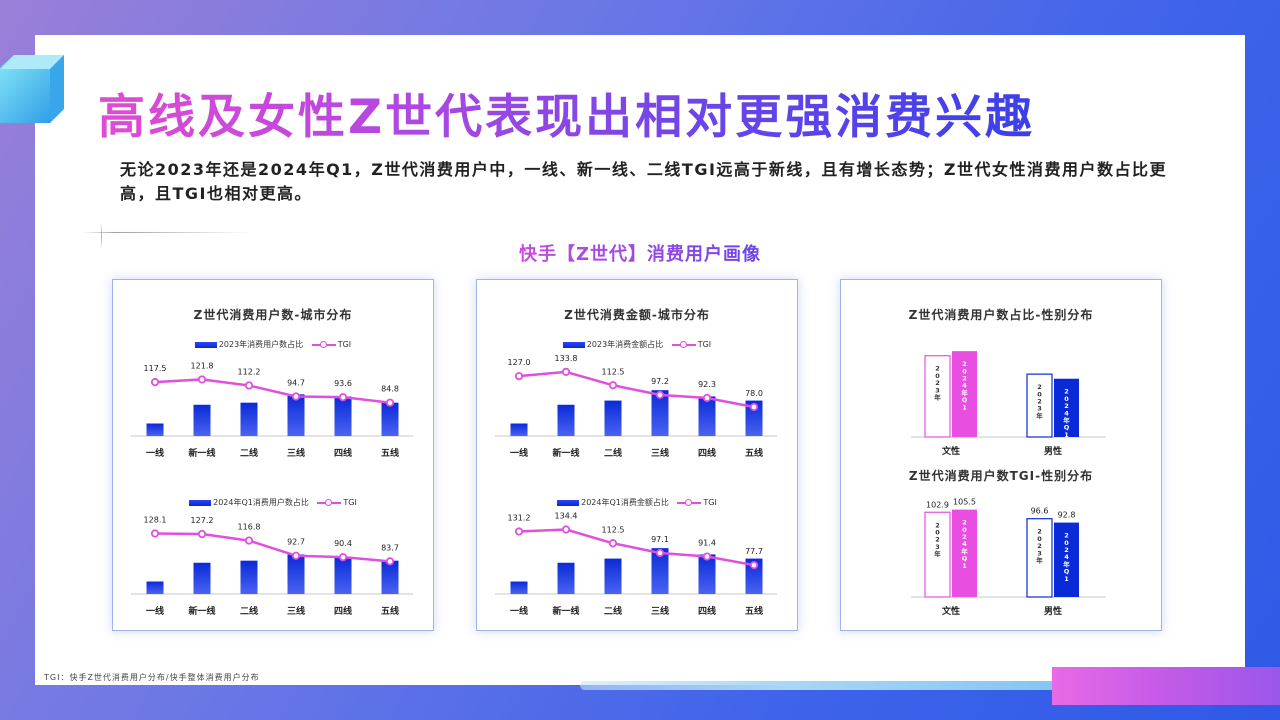  I want to click on legend: 2023年消费金额占比 TGI, so click(637, 344).